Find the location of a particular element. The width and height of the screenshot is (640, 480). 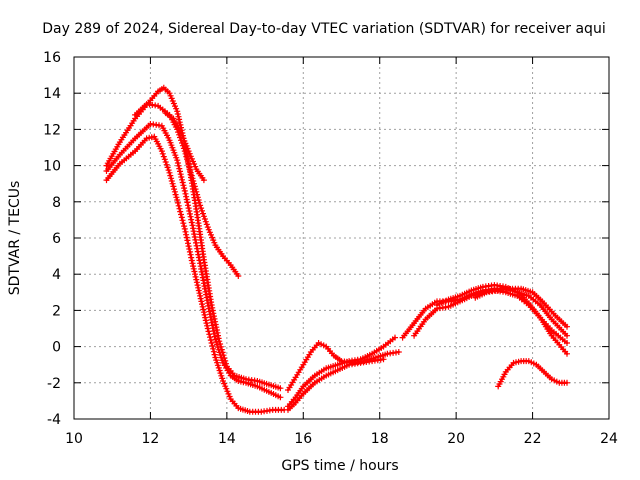

y-tick-label: 0 is located at coordinates (56, 348).